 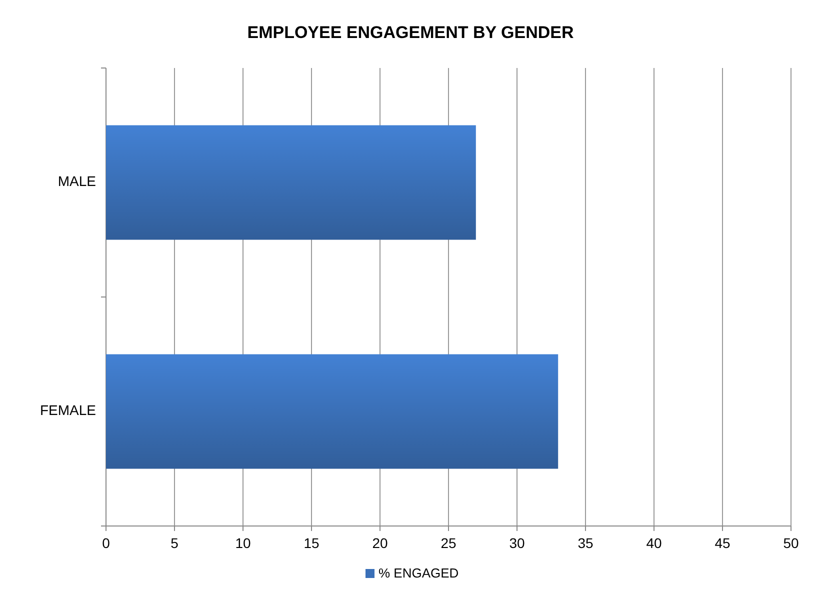 What do you see at coordinates (77, 181) in the screenshot?
I see `y-tick-label: MALE` at bounding box center [77, 181].